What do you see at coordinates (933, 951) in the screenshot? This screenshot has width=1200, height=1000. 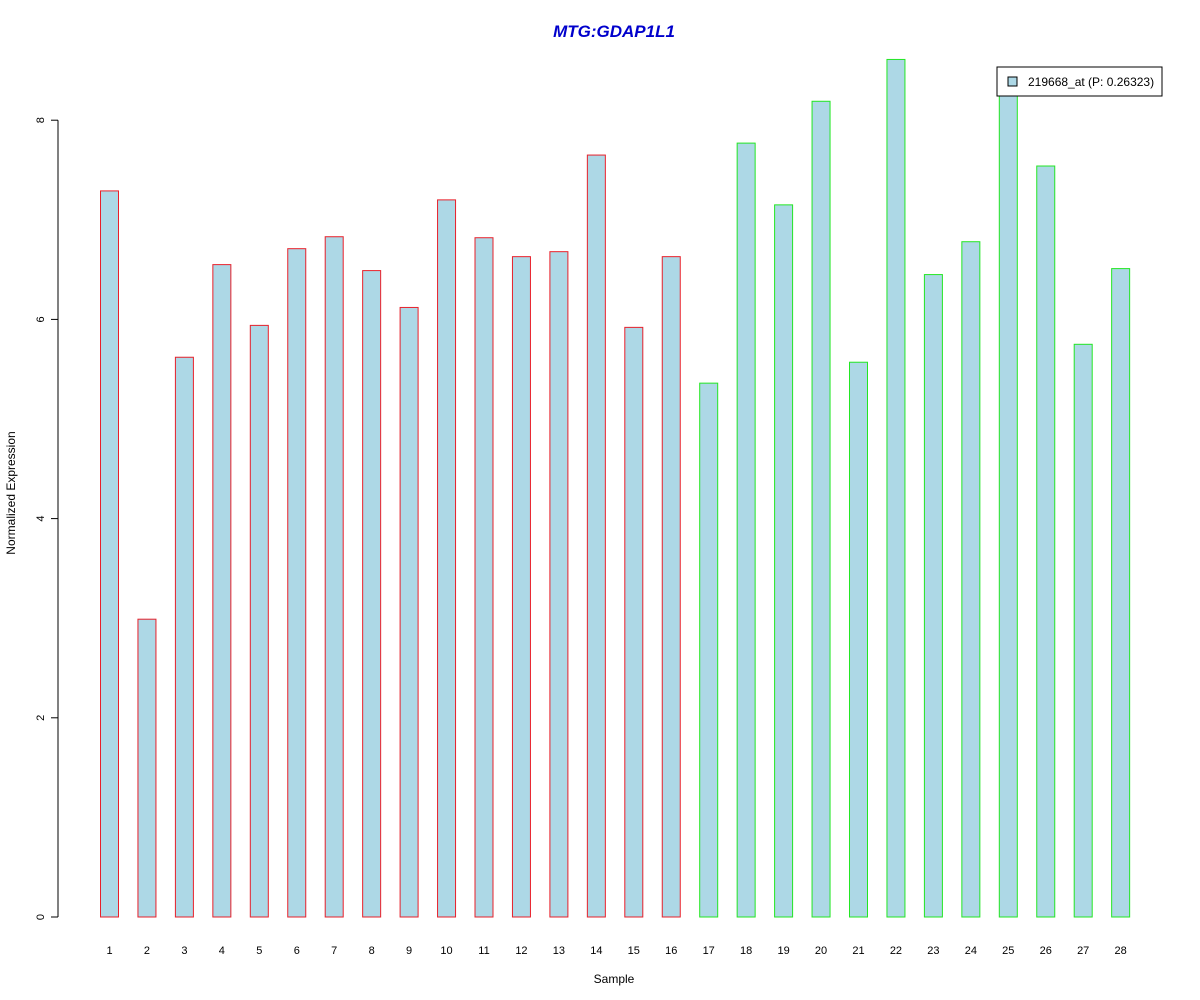 I see `x-tick-label: 23` at bounding box center [933, 951].